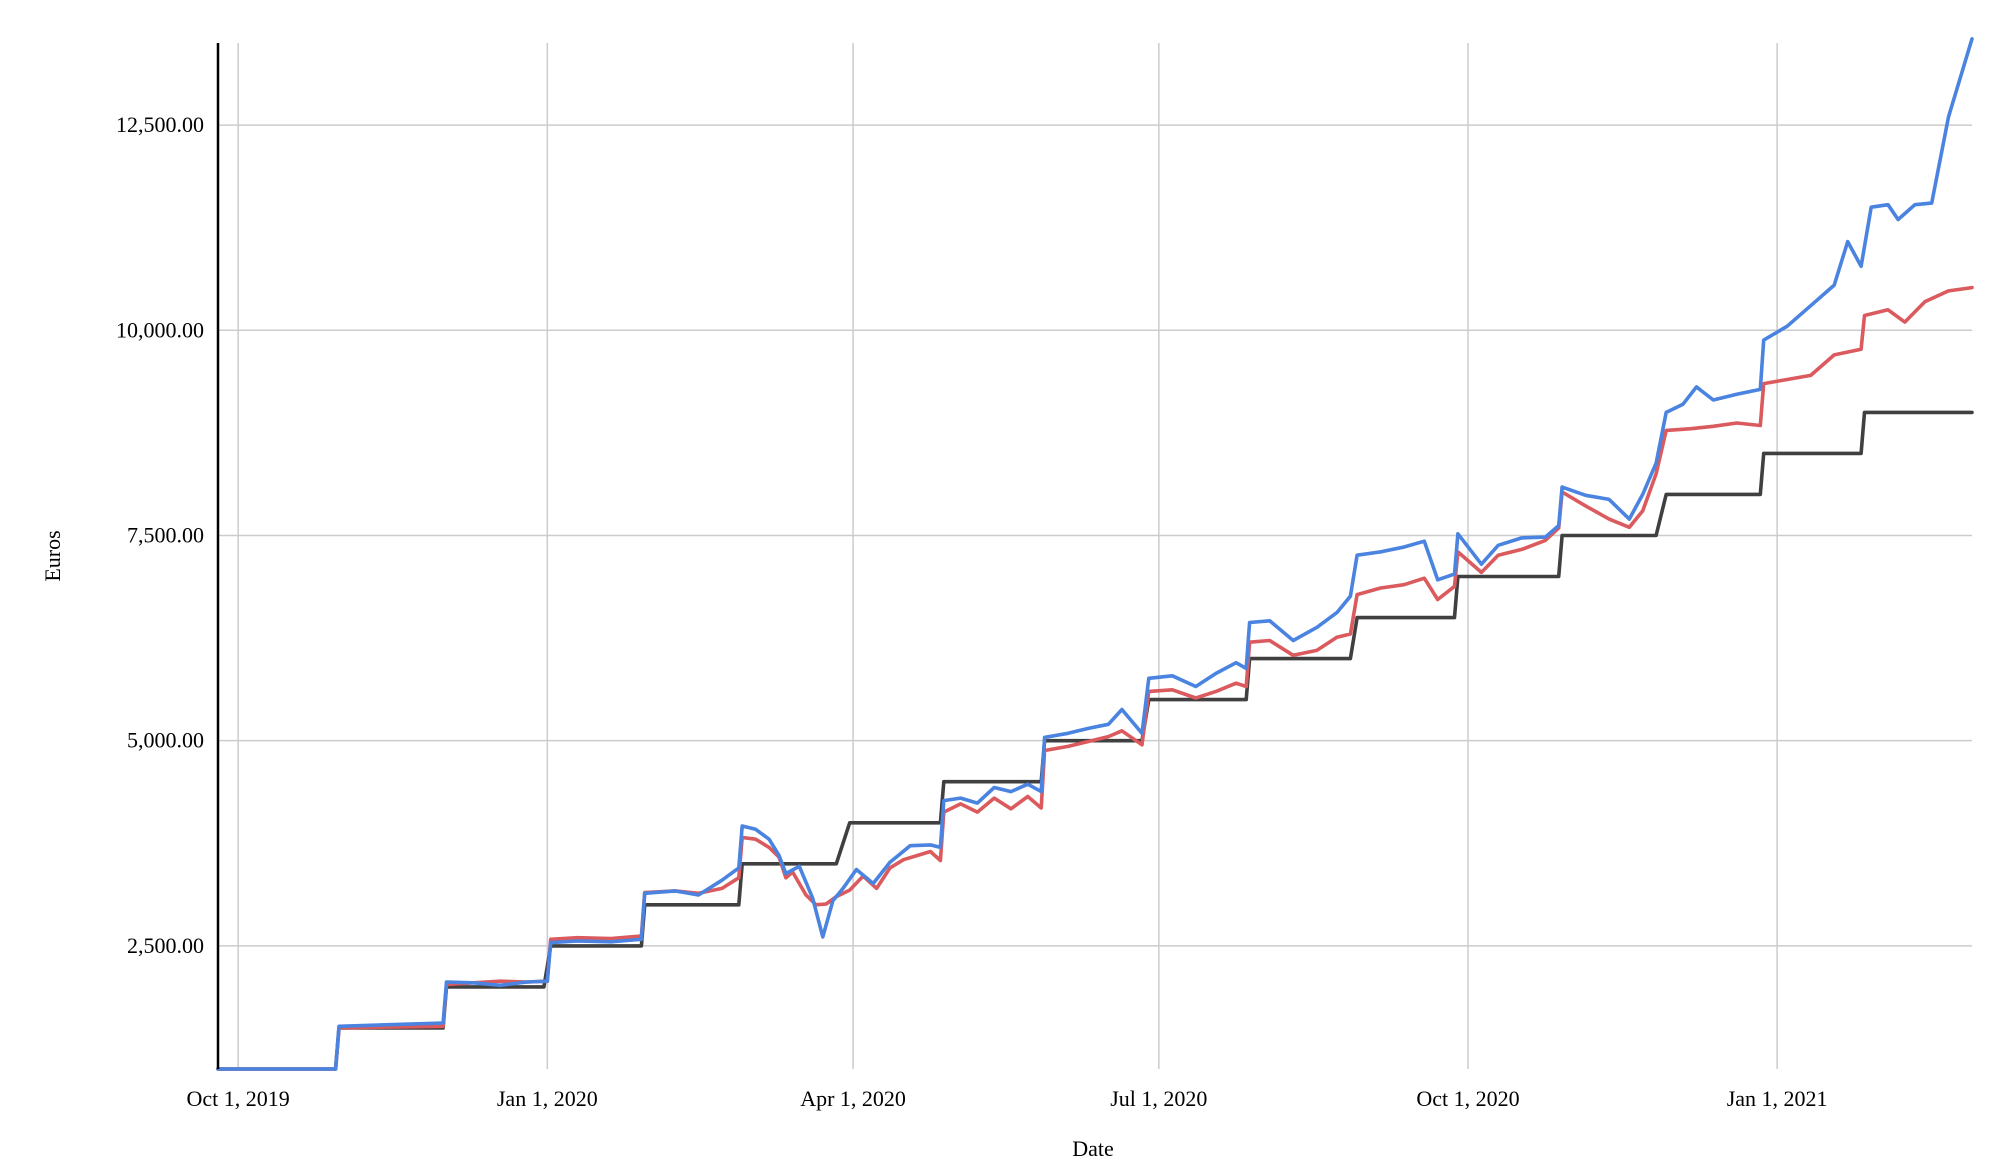 Image resolution: width=2002 pixels, height=1162 pixels. Describe the element at coordinates (1467, 1098) in the screenshot. I see `x-tick-label: Oct 1, 2020` at that location.